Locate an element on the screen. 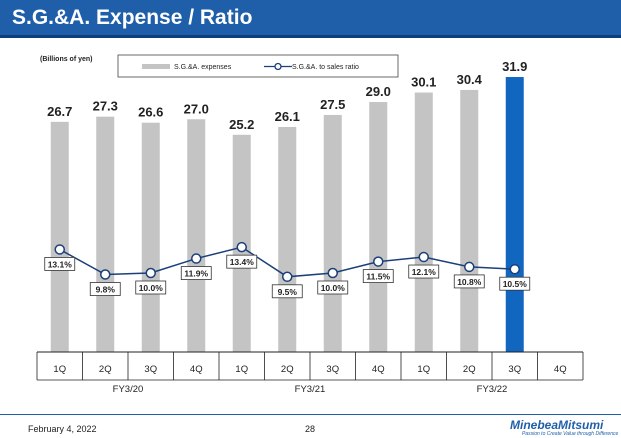  legend-box is located at coordinates (258, 66).